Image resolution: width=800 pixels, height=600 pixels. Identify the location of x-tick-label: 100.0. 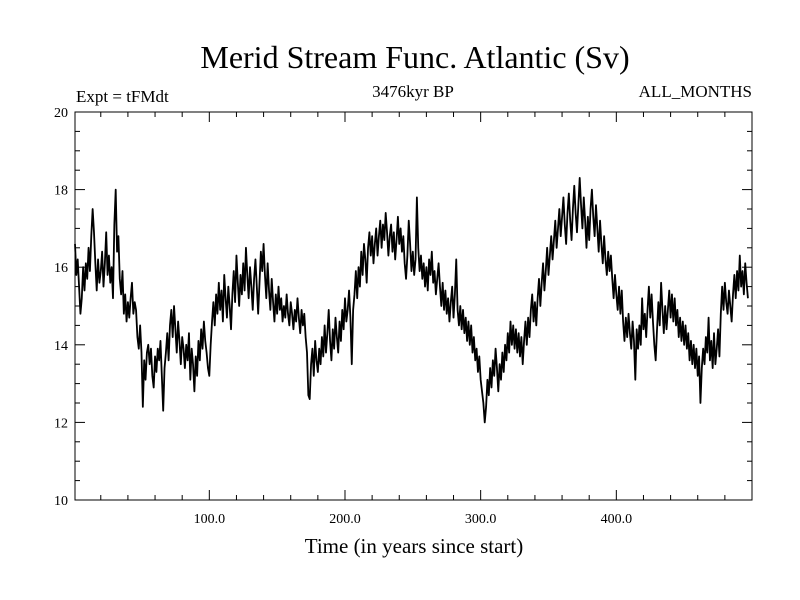
(210, 519).